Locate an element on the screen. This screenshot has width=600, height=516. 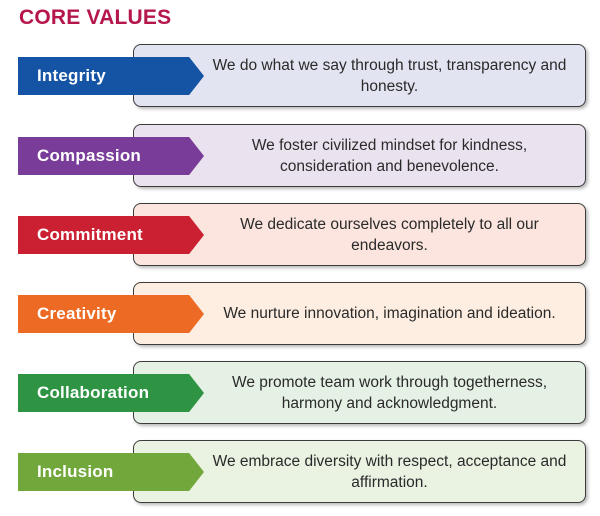
value-tag: Commitment is located at coordinates (111, 235).